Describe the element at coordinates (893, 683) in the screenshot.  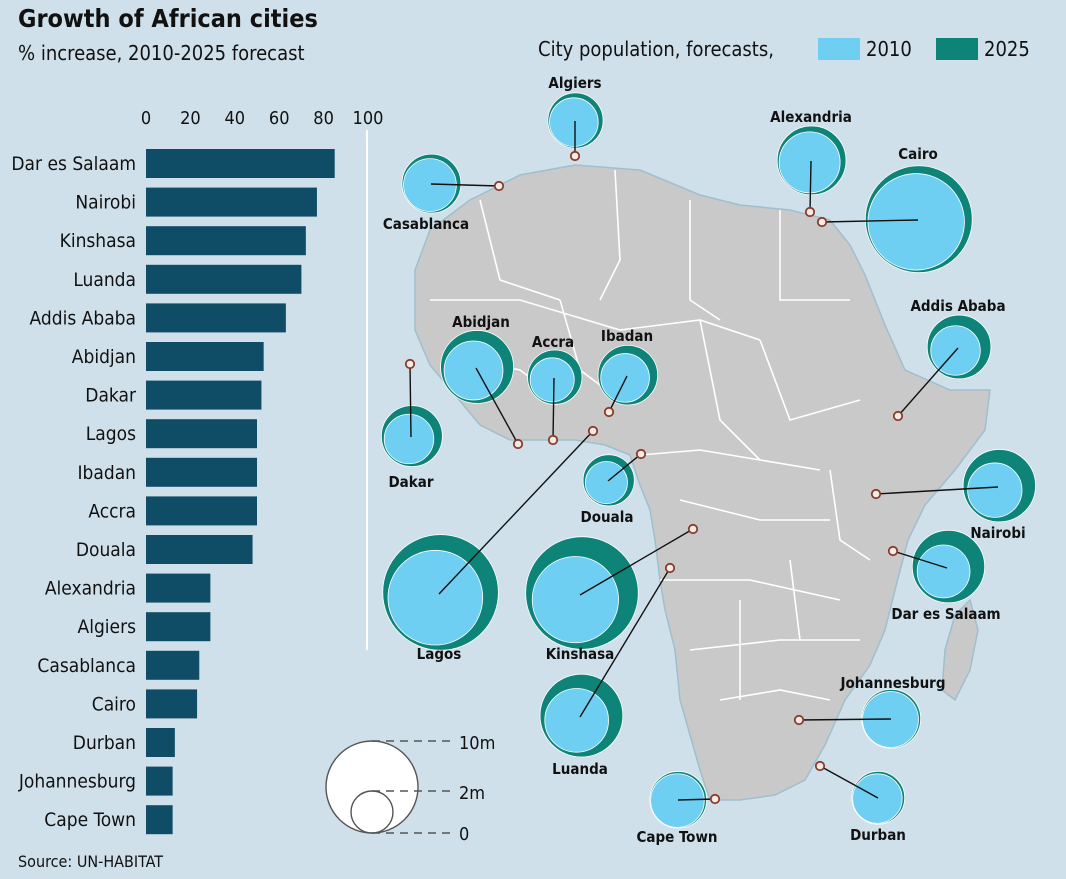
I see `city-label: Johannesburg` at that location.